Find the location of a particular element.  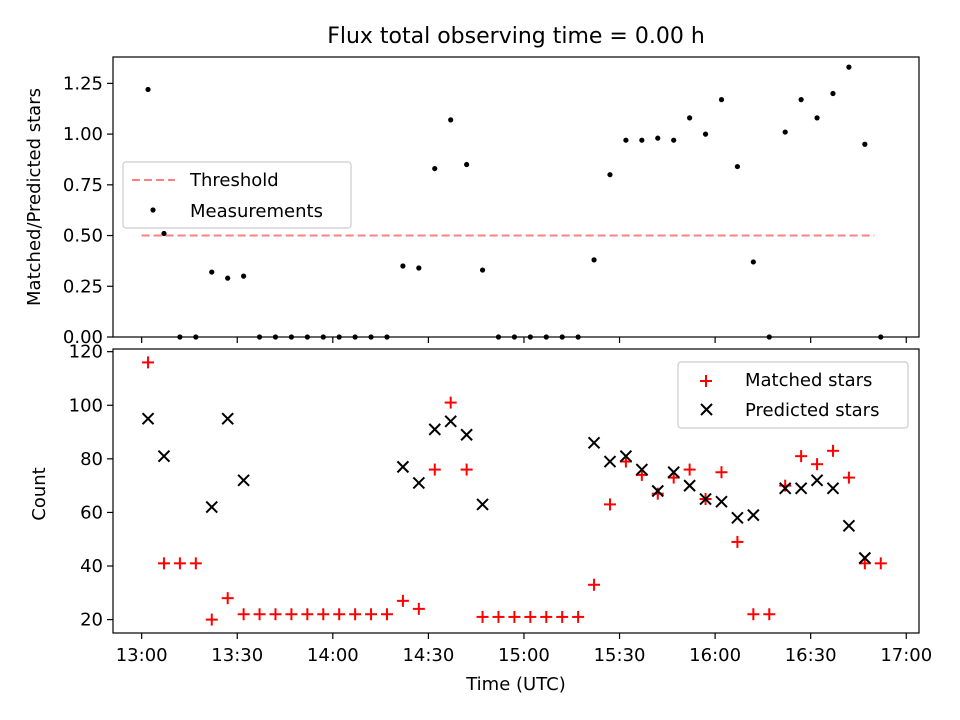

bottom-x-tick-label: 16:30 is located at coordinates (811, 655).